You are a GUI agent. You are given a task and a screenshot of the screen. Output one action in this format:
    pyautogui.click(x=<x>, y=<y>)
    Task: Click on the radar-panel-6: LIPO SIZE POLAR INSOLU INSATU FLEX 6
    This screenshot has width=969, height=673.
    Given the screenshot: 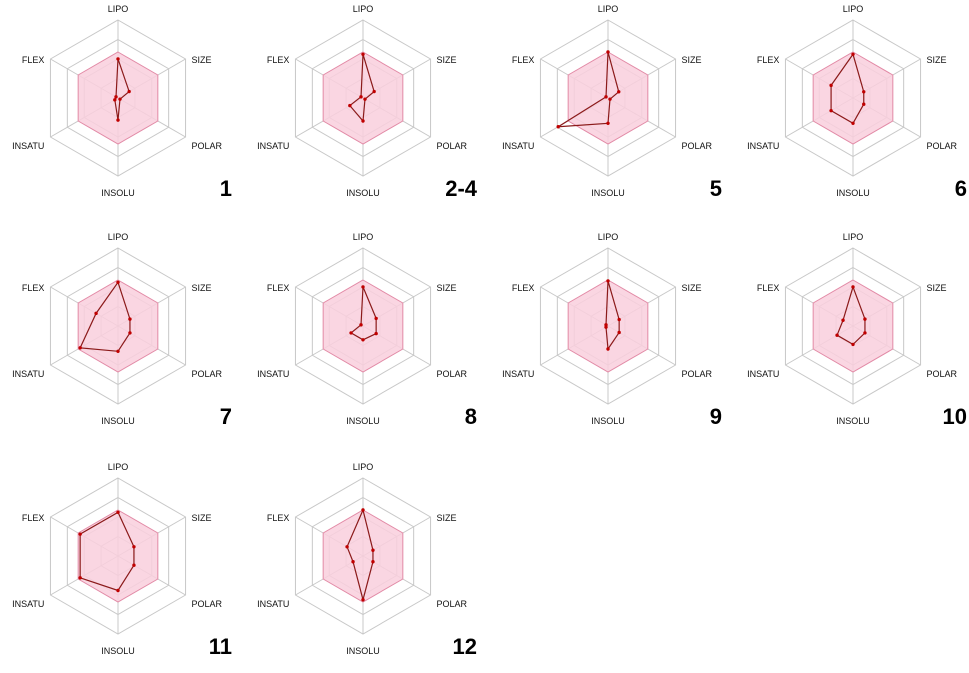 What is the action you would take?
    pyautogui.click(x=852, y=107)
    